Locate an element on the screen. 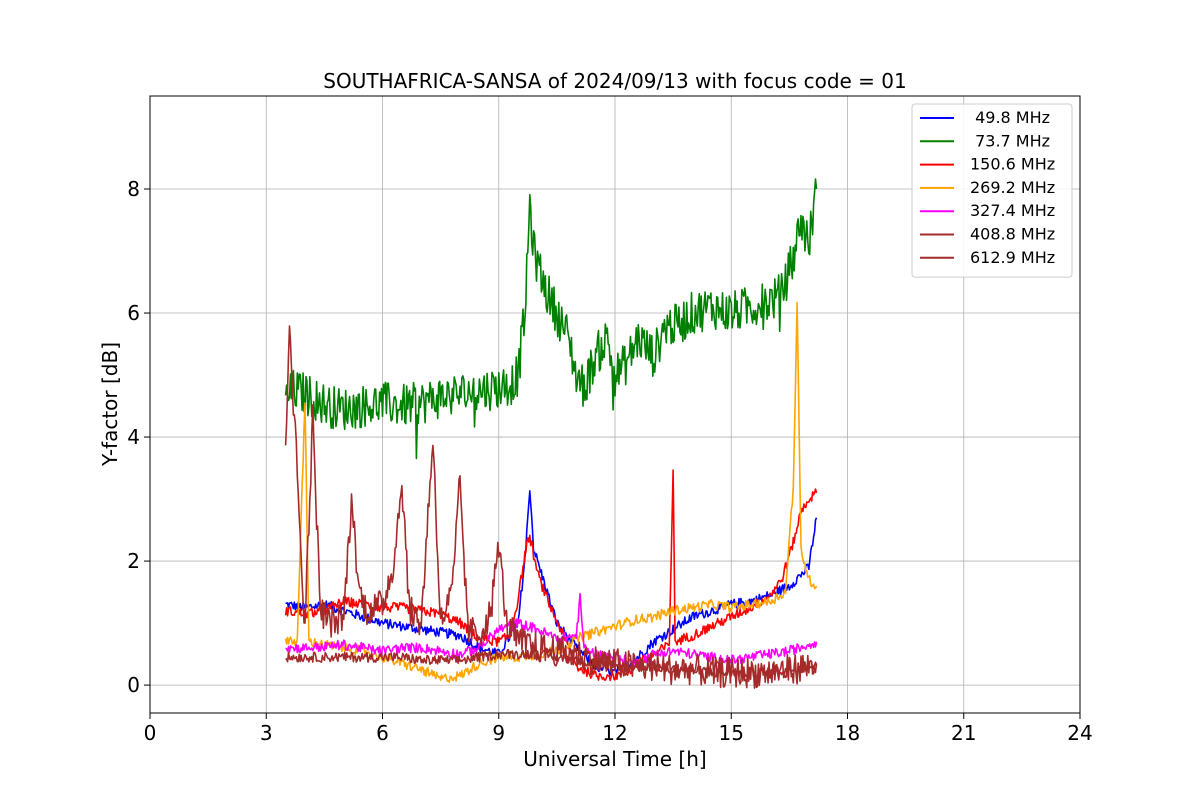 The width and height of the screenshot is (1200, 800). legend-label: 408.8 MHz is located at coordinates (1012, 234).